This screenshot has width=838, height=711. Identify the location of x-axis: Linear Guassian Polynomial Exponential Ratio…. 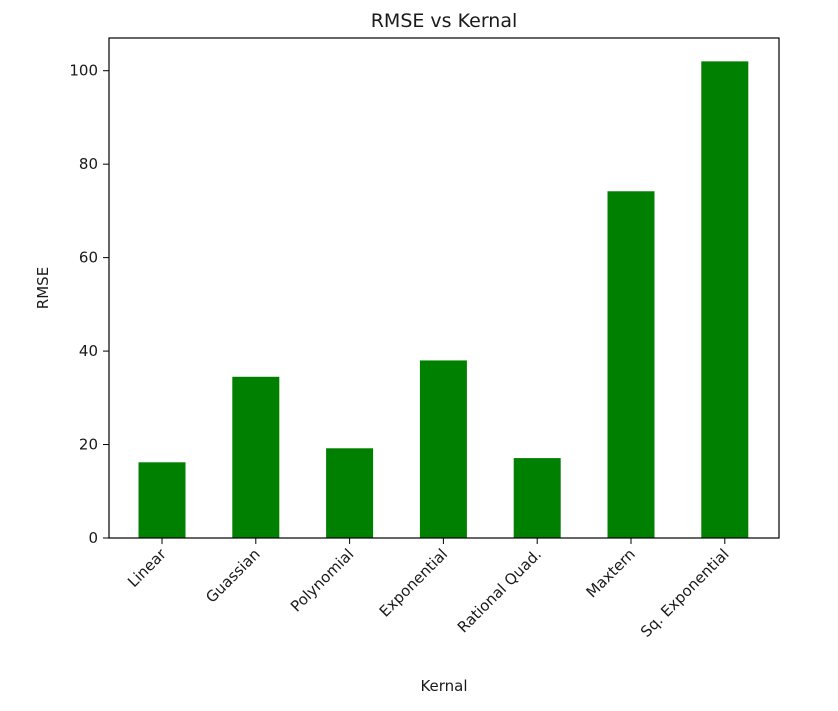
(428, 589).